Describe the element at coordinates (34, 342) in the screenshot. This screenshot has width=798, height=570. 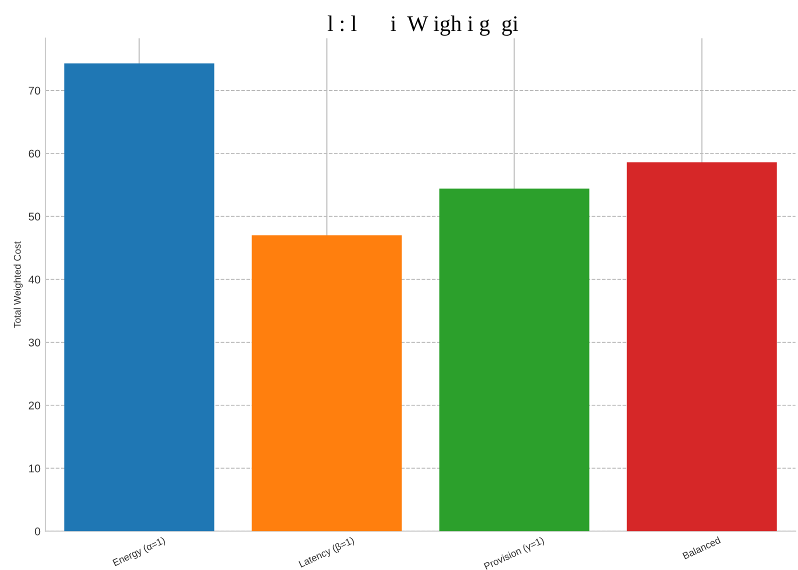
I see `y-tick-label: 30` at that location.